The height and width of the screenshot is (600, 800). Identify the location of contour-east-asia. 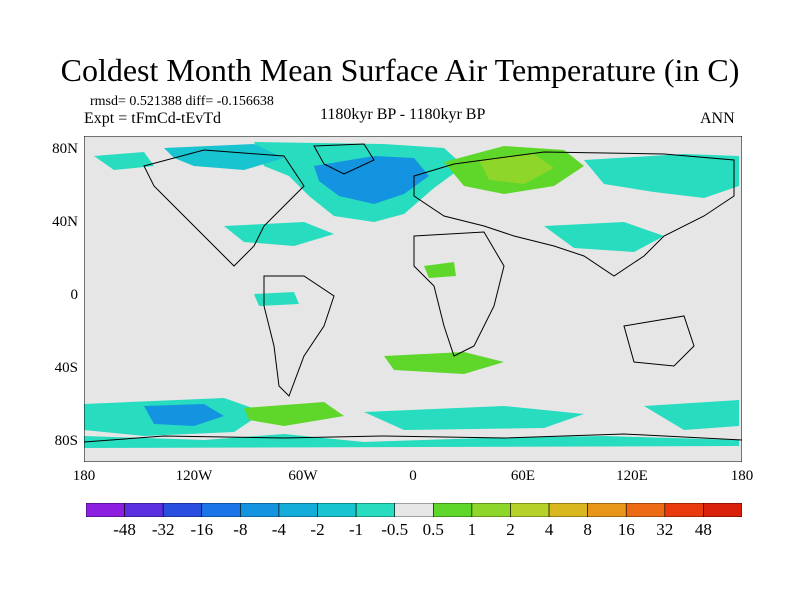
(604, 237).